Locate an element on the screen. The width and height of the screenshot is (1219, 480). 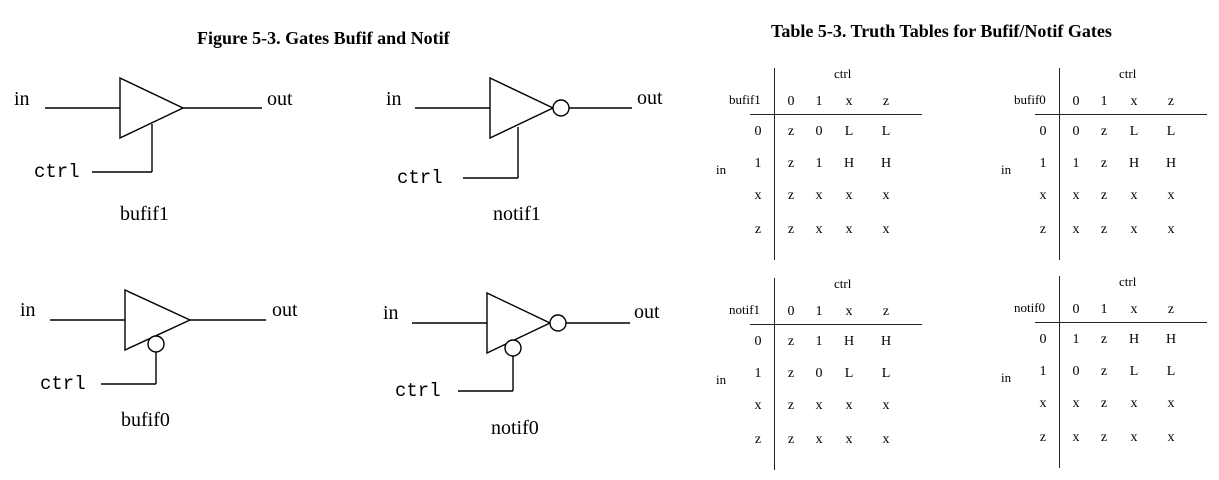
table-cell: 0 is located at coordinates (1076, 131).